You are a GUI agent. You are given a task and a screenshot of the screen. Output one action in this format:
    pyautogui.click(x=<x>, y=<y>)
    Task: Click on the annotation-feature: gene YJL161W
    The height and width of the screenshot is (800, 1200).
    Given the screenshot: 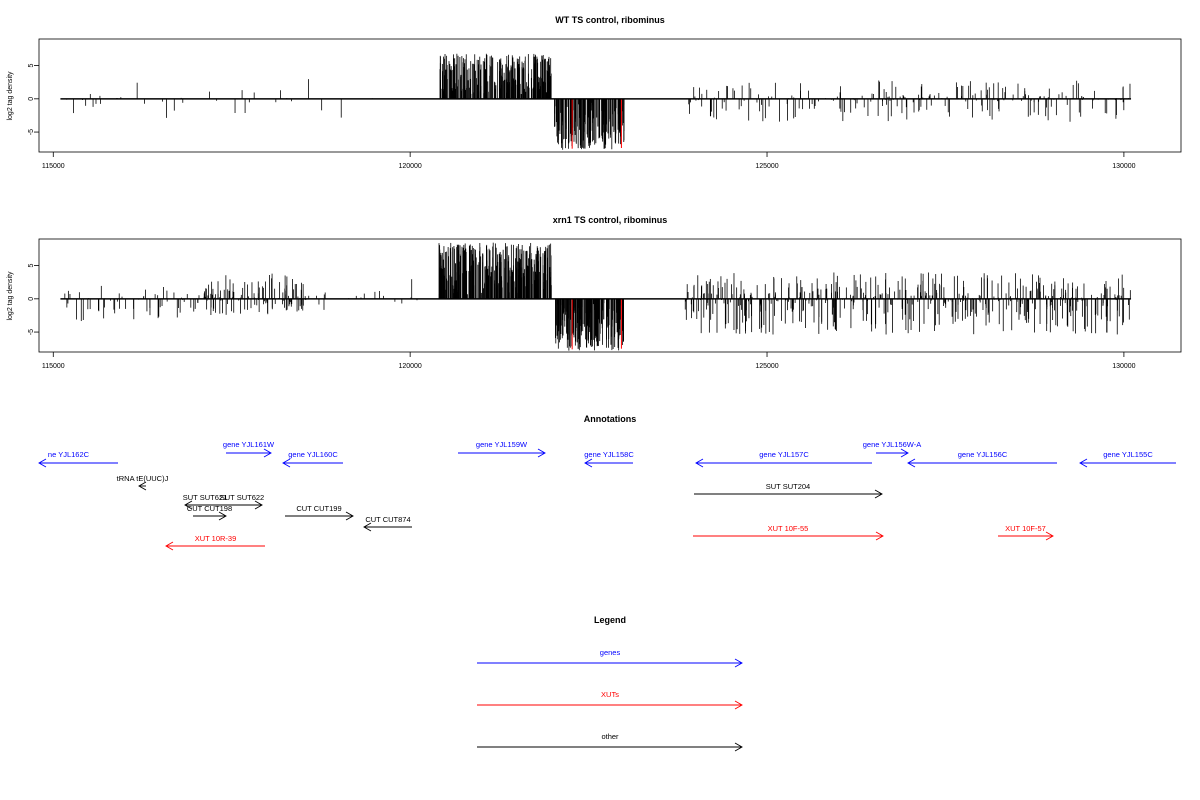 What is the action you would take?
    pyautogui.click(x=249, y=449)
    